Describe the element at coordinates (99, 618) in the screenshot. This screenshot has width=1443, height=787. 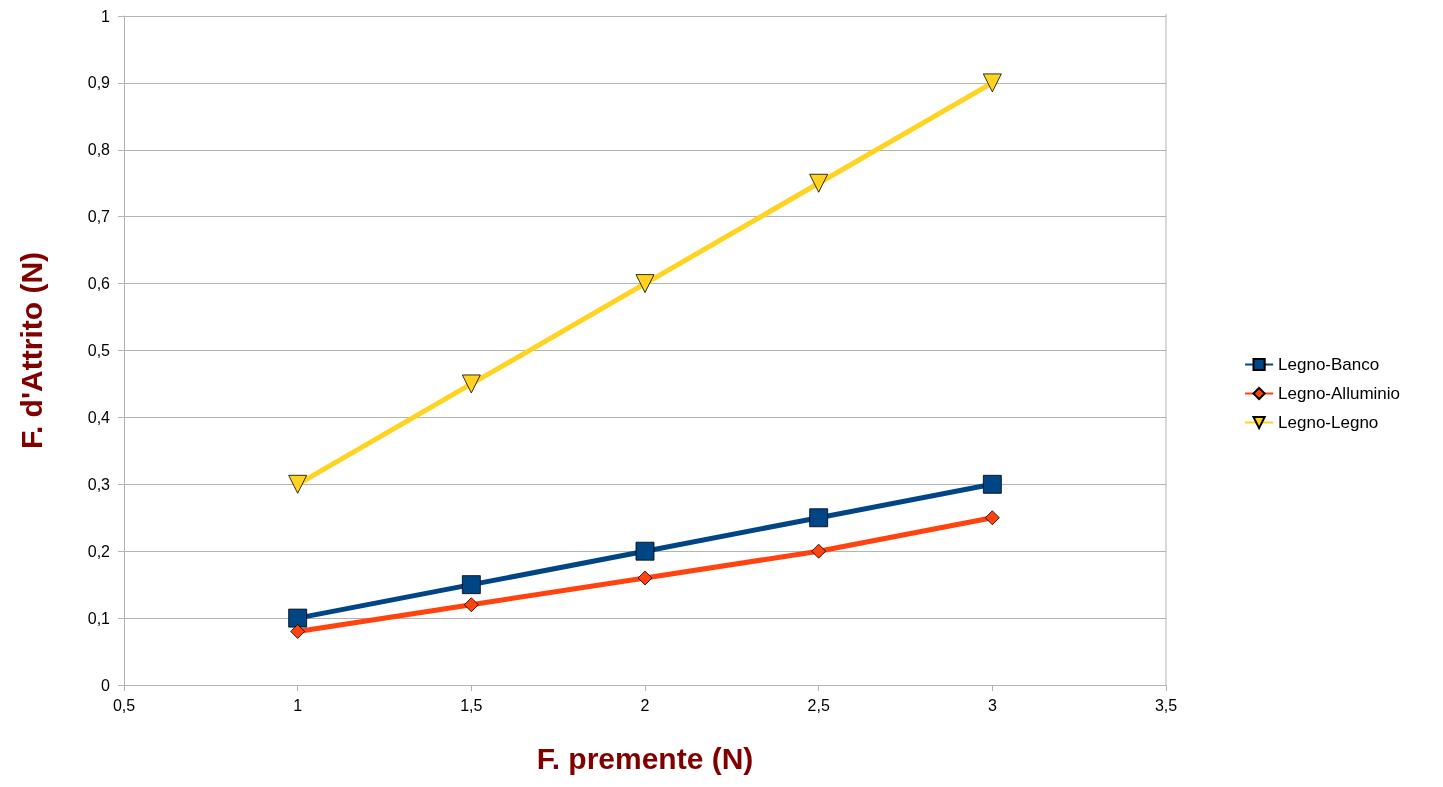
I see `y-tick-label: 0,1` at that location.